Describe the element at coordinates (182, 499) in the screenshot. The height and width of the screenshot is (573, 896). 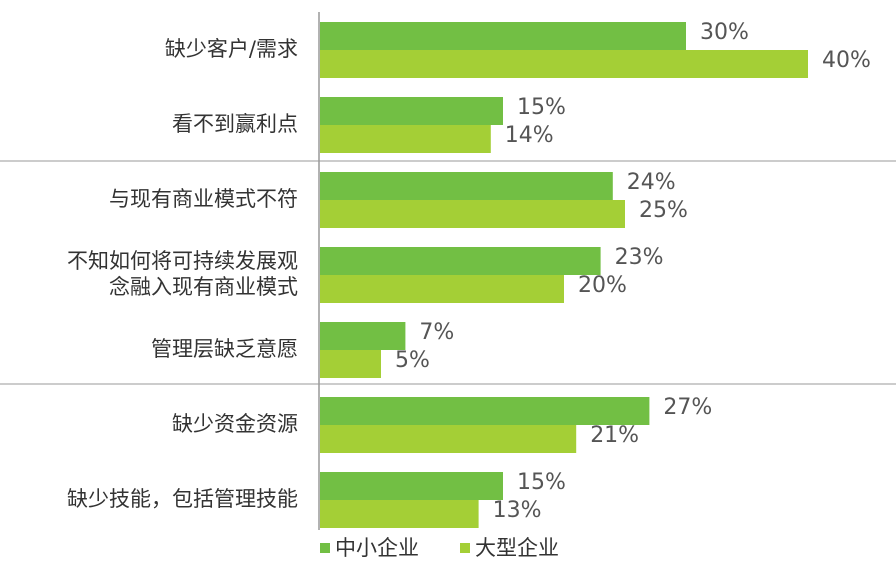
I see `category-label: 缺少技能，包括管理技能` at that location.